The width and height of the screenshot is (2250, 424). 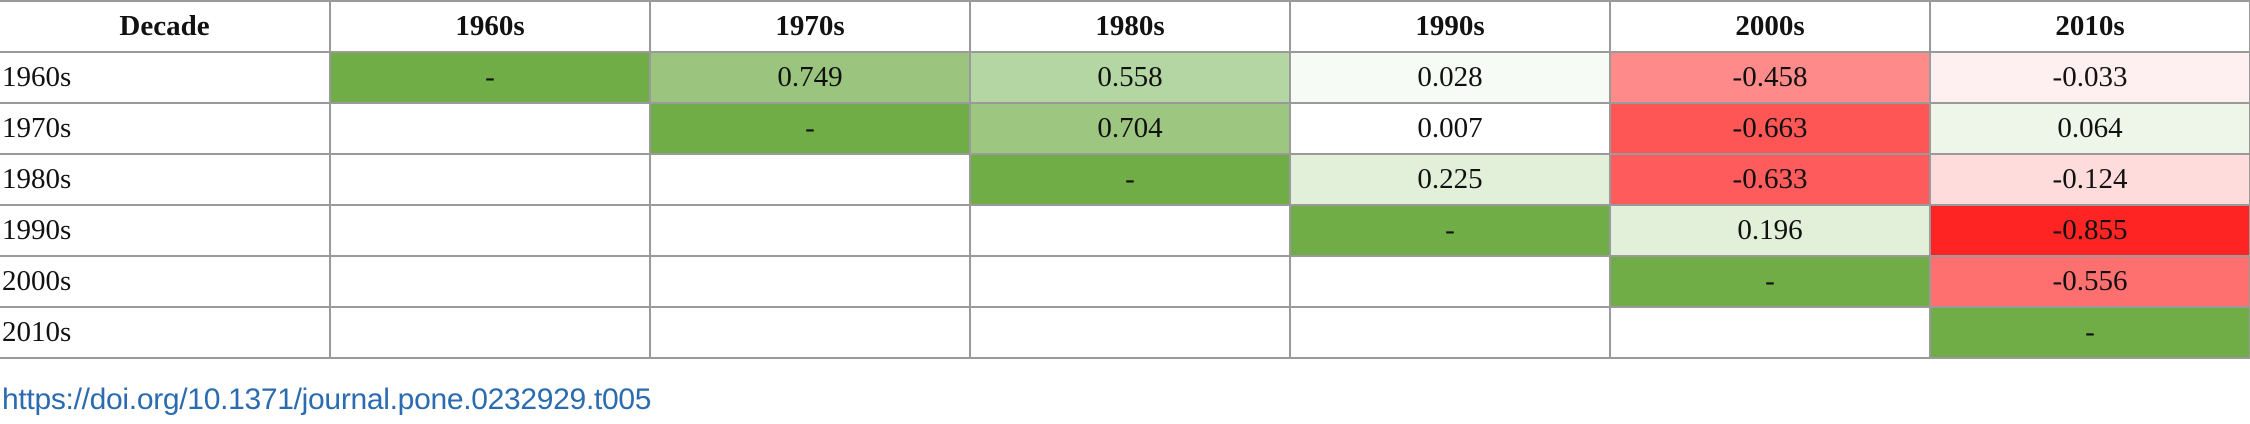 I want to click on correlation-cell: 0.028, so click(x=1450, y=77).